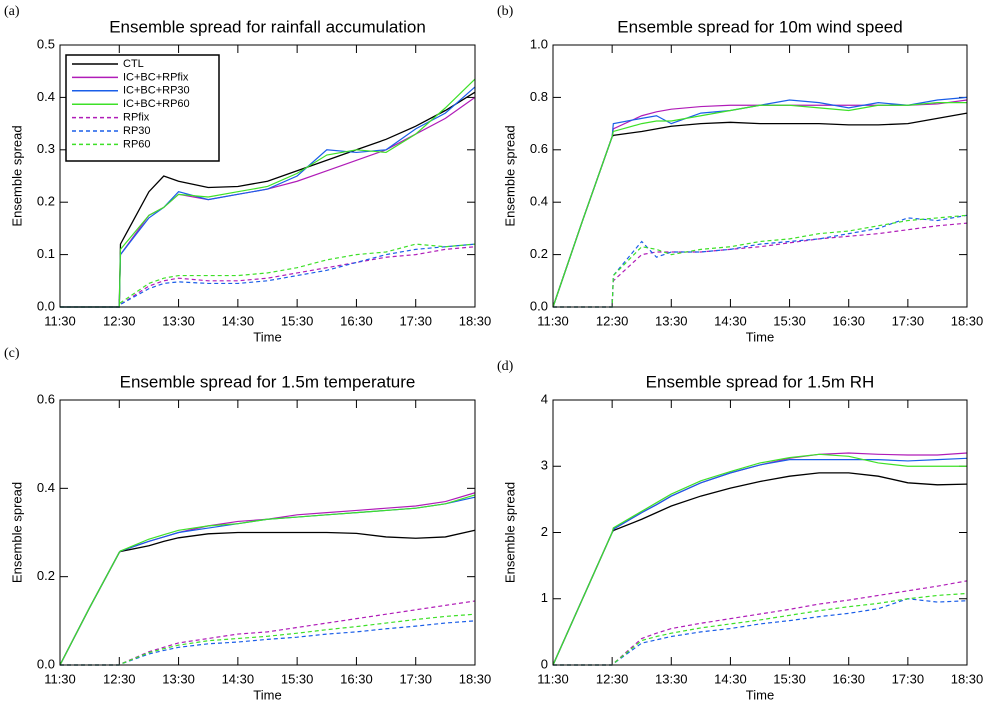 Image resolution: width=989 pixels, height=703 pixels. What do you see at coordinates (505, 11) in the screenshot?
I see `panel-label: (b)` at bounding box center [505, 11].